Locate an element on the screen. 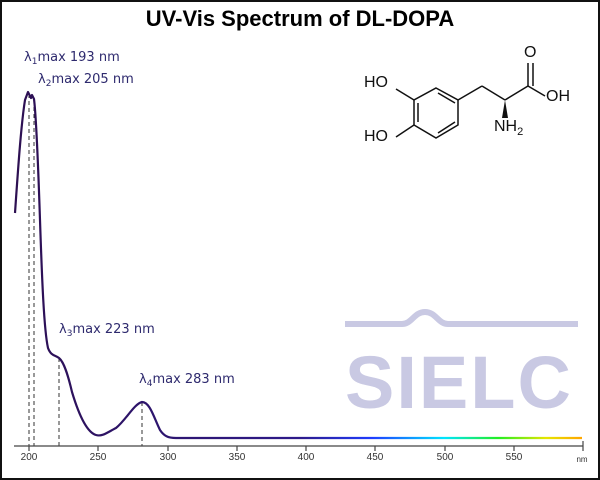  tick-label-500: 500 is located at coordinates (445, 457).